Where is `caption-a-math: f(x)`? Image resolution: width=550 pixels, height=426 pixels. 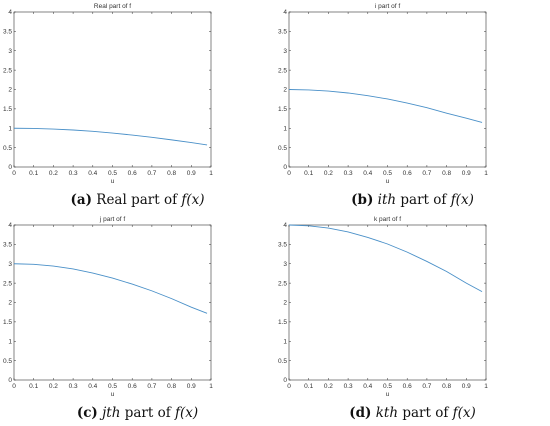
caption-a-math: f(x) is located at coordinates (193, 200).